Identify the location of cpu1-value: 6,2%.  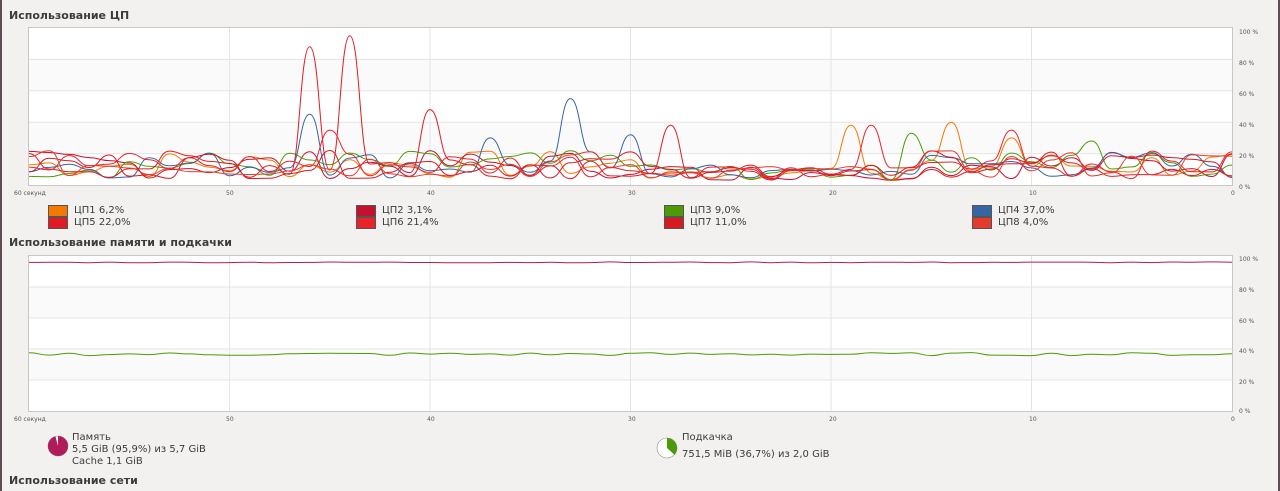
(111, 210).